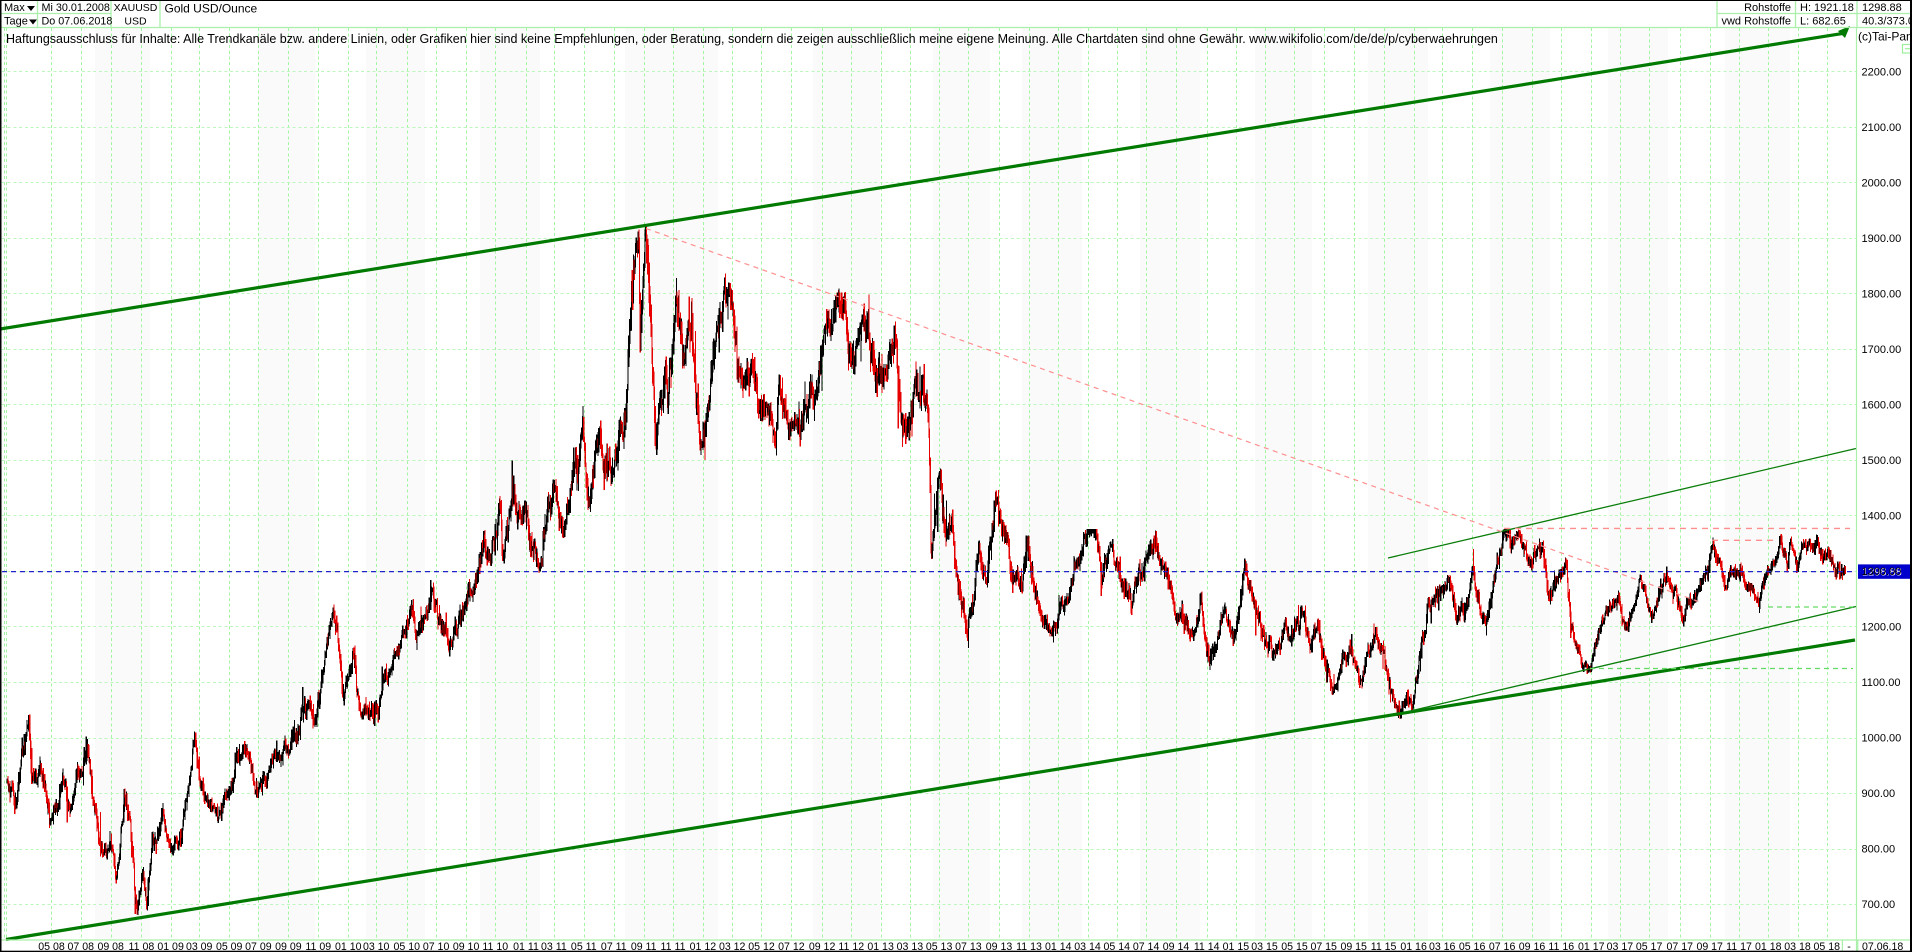 The height and width of the screenshot is (952, 1912). Describe the element at coordinates (1756, 22) in the screenshot. I see `svg-text: vwd Rohstoffe` at that location.